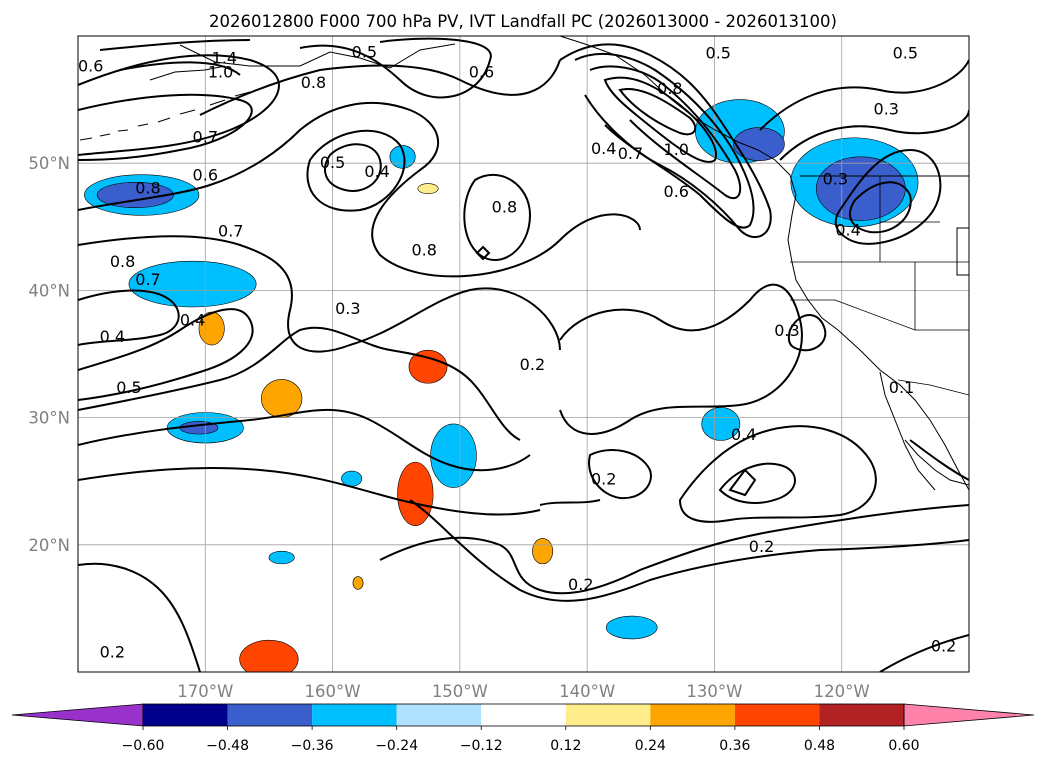  Describe the element at coordinates (523, 691) in the screenshot. I see `longitude-tick-labels: 170°W 160°W 150°W 140°W 130°W 120°W` at that location.